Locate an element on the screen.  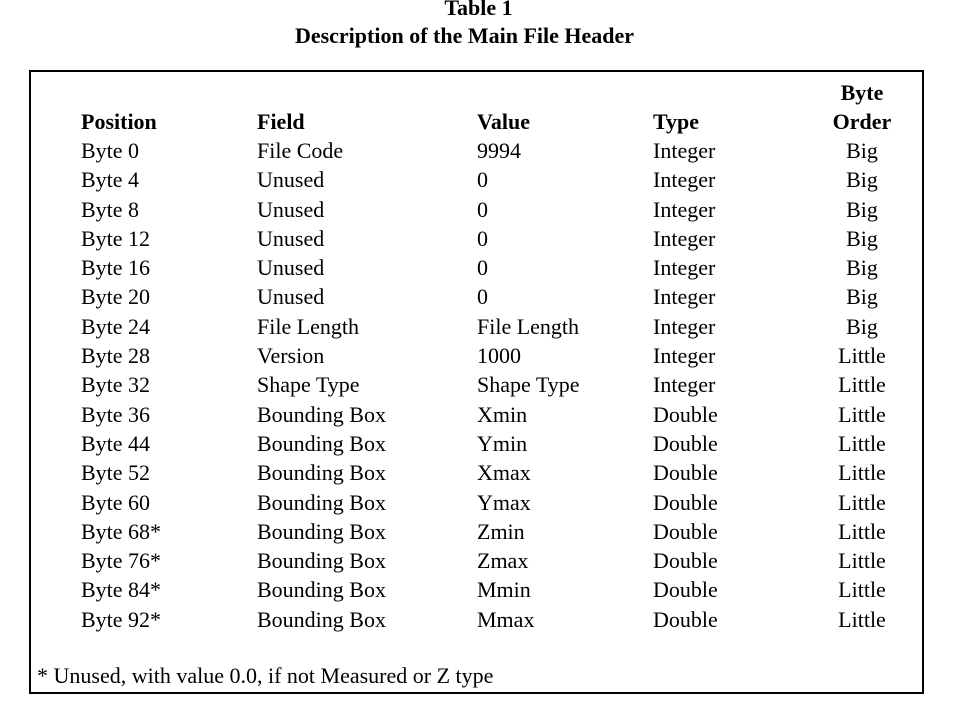
cell-value: File Length is located at coordinates (528, 326).